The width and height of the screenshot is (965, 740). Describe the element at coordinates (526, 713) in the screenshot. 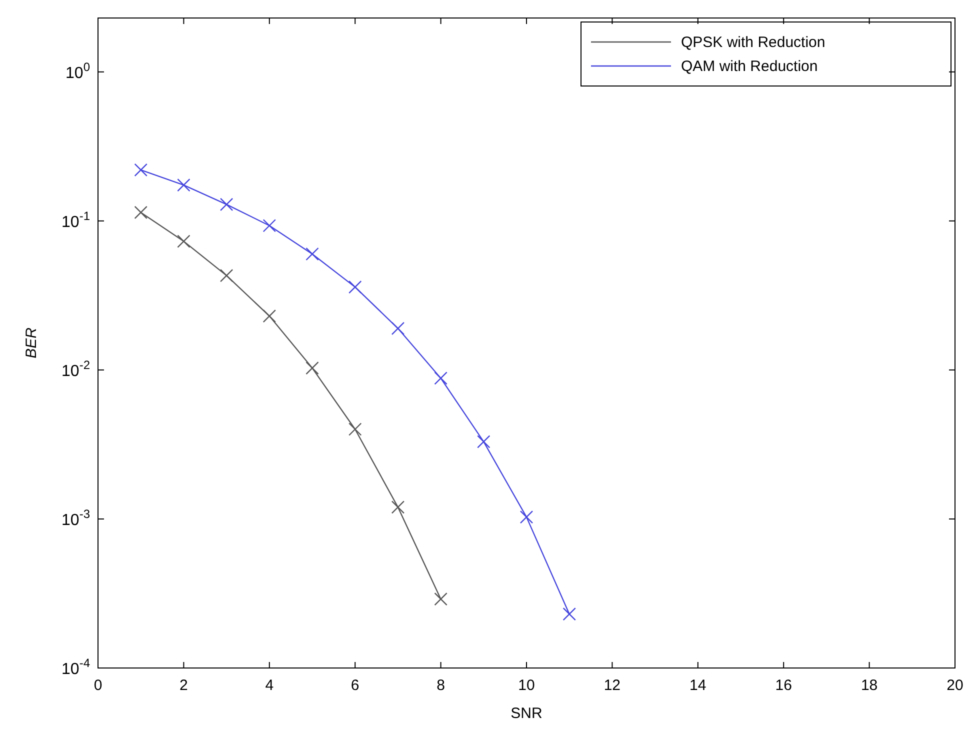

I see `x-axis-title: SNR` at that location.